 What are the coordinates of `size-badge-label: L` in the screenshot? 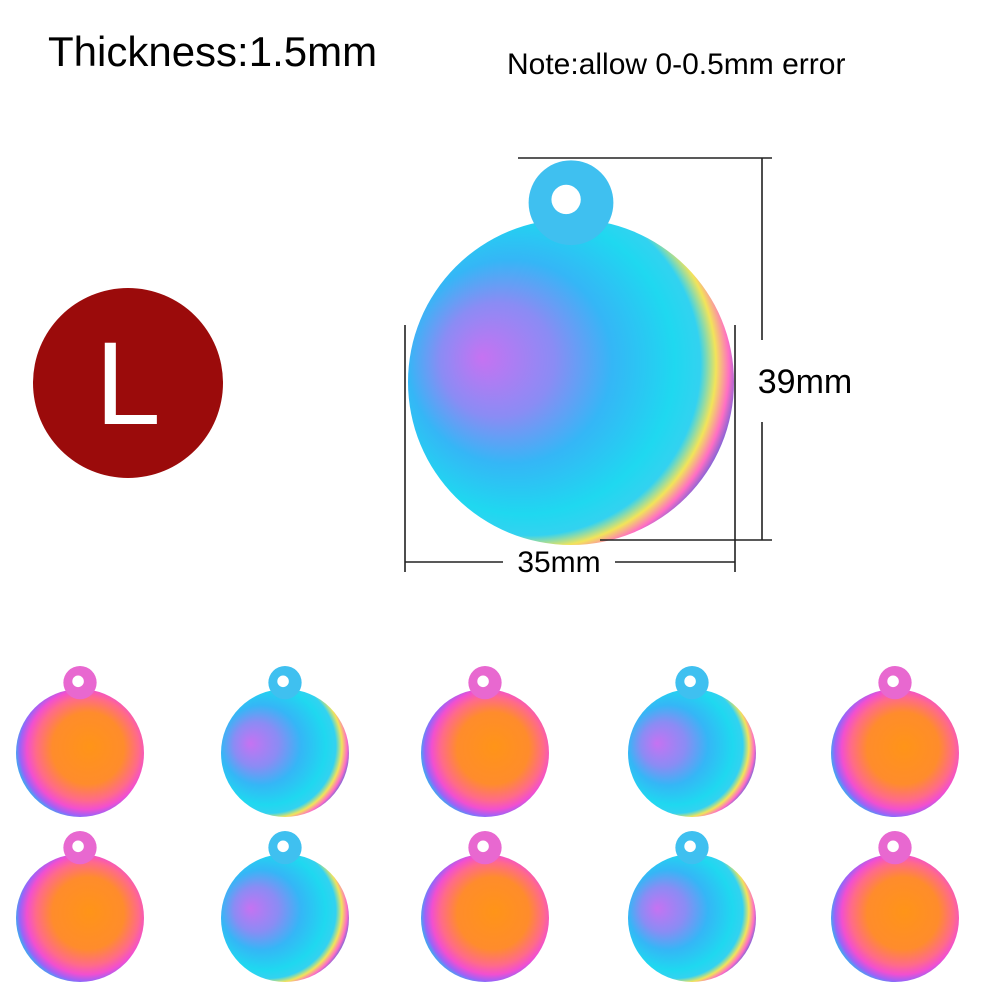 It's located at (128, 384).